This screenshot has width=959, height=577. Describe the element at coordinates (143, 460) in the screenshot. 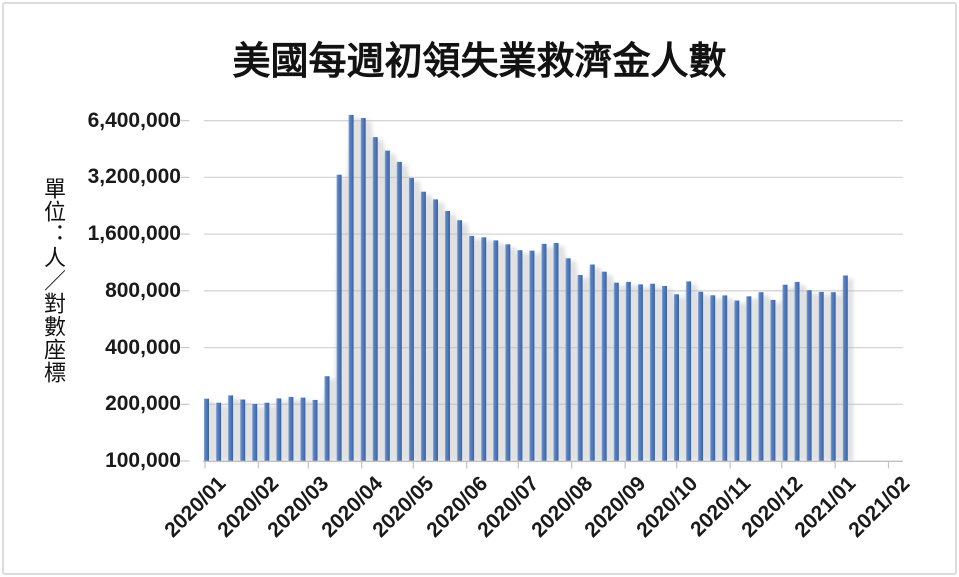

I see `y-axis-tick-label: 100,000` at that location.